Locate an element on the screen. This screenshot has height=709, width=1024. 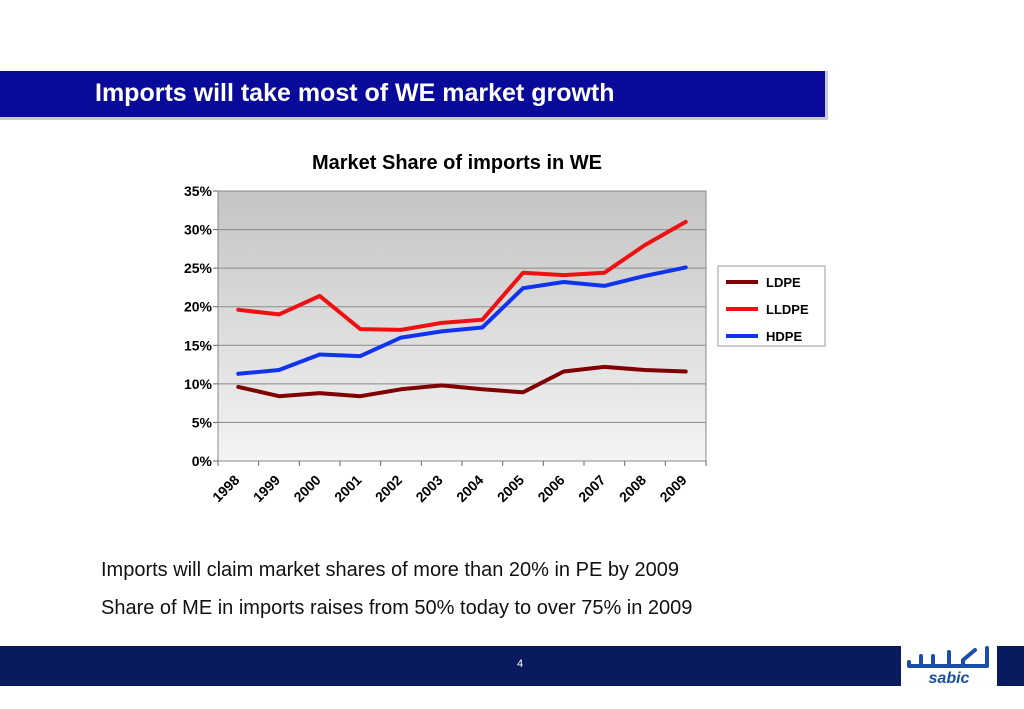
y-tick-label: 15% is located at coordinates (198, 345).